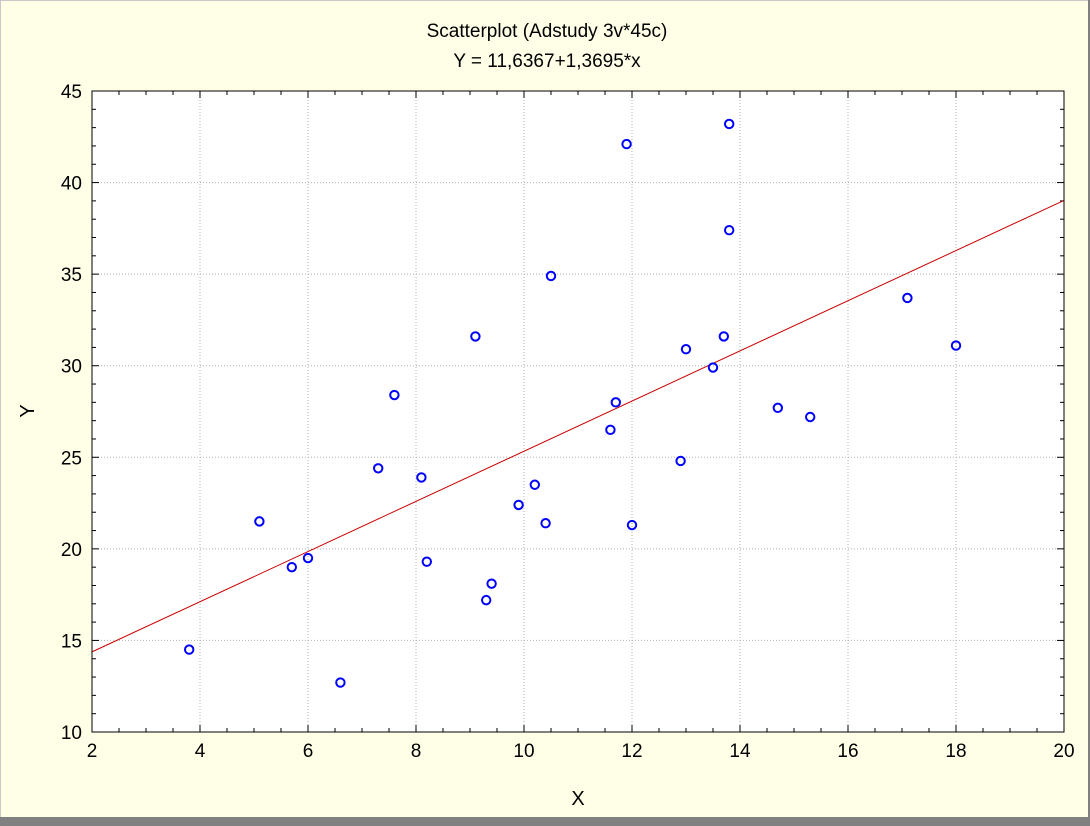 This screenshot has width=1090, height=826. I want to click on y-axis-label: Y, so click(28, 410).